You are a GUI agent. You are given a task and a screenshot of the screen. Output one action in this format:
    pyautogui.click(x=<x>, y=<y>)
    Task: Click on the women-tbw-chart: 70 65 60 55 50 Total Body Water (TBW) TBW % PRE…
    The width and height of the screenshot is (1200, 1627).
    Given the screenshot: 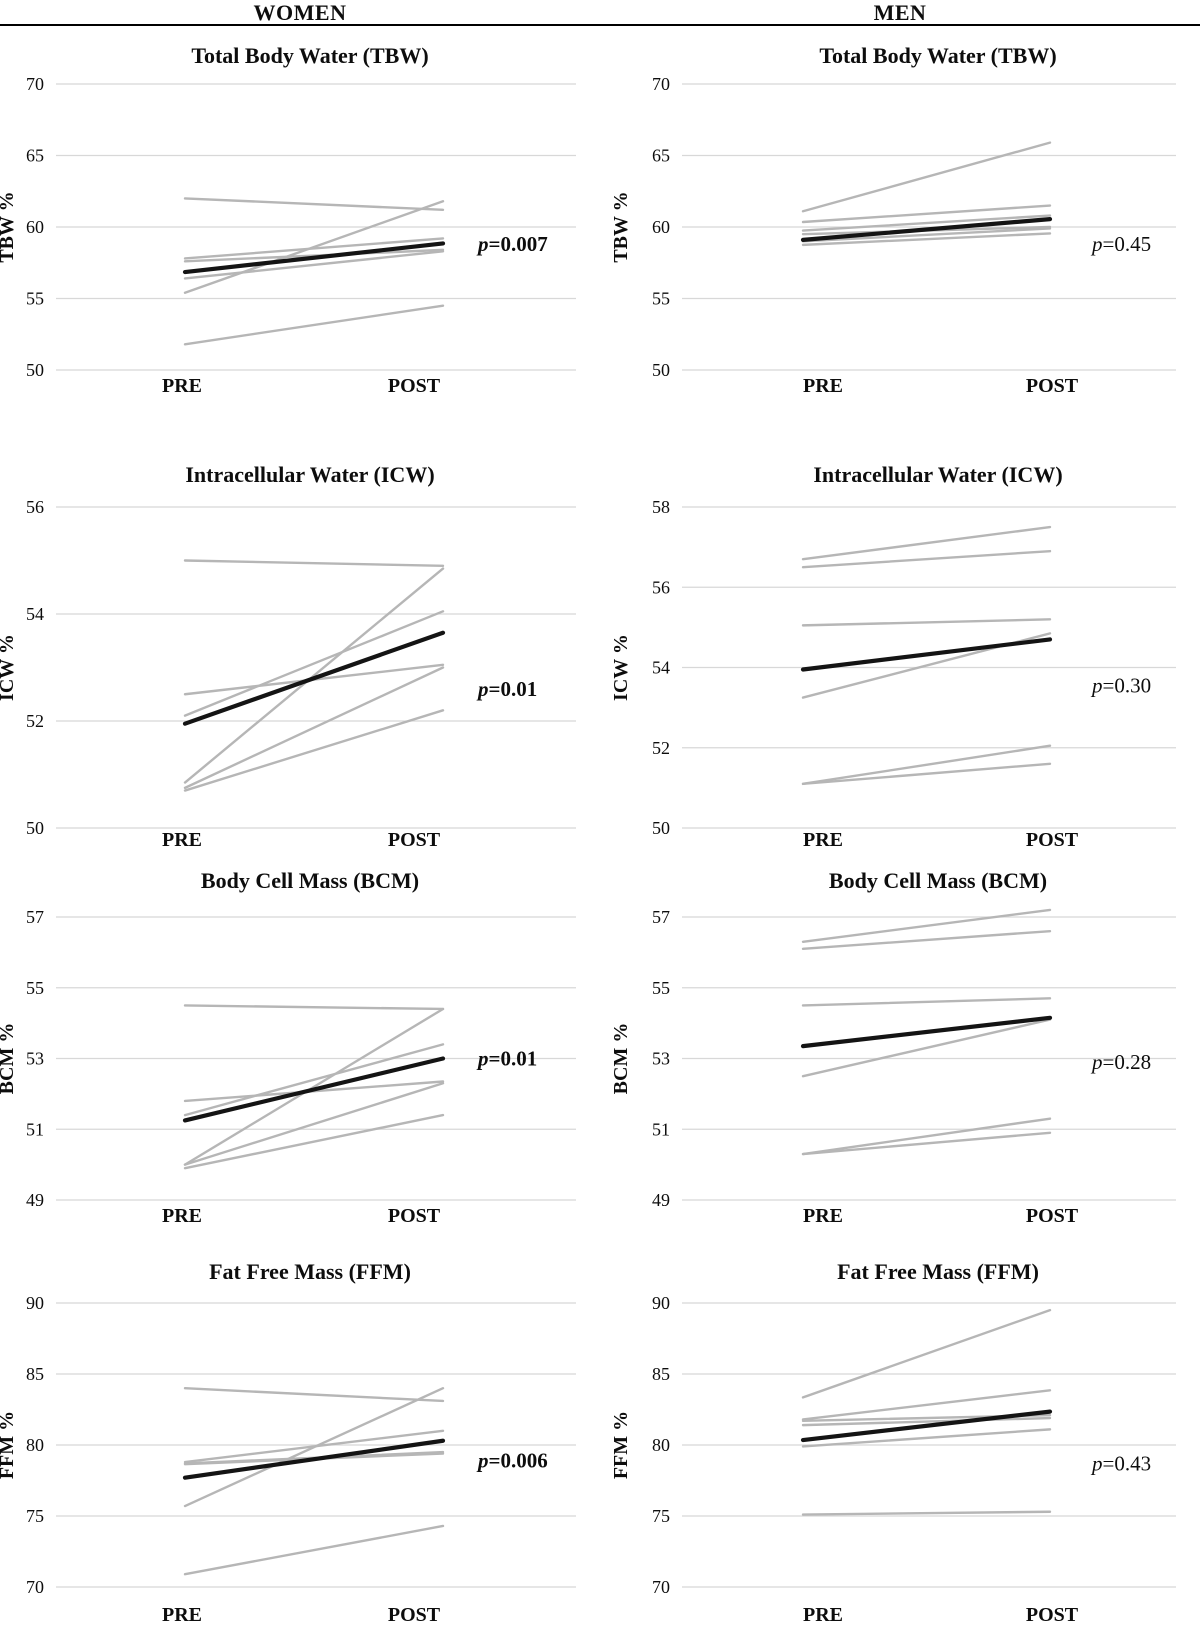 What is the action you would take?
    pyautogui.click(x=288, y=220)
    